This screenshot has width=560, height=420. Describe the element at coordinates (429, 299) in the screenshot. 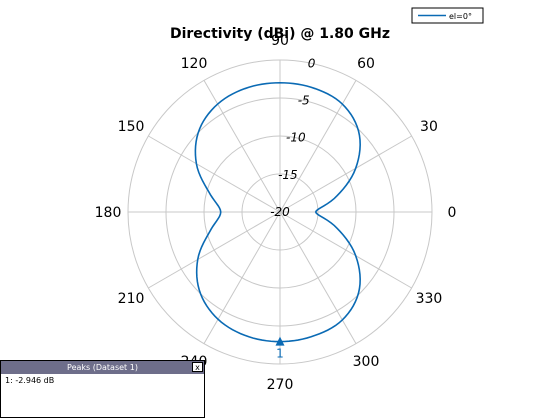

I see `angle-label-330: 330` at that location.